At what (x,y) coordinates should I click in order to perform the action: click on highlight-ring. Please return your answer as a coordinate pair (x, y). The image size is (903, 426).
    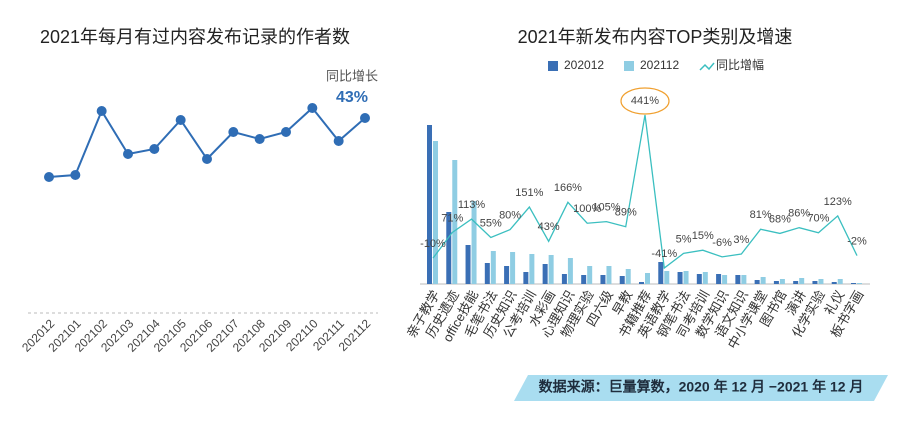
    Looking at the image, I should click on (645, 101).